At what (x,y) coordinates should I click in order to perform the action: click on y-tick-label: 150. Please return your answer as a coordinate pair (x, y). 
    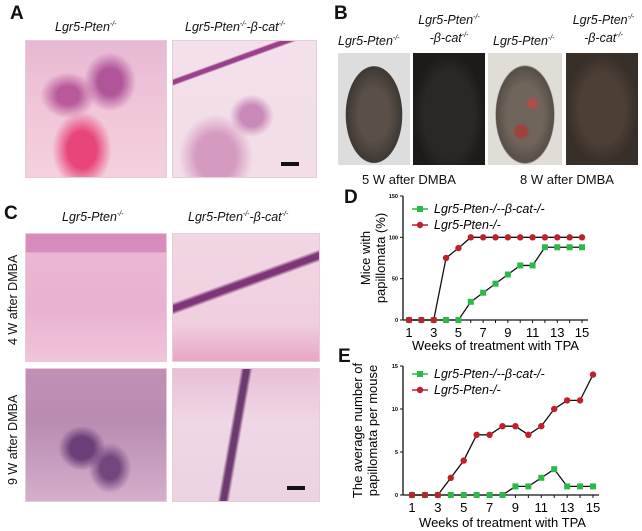
    Looking at the image, I should click on (393, 197).